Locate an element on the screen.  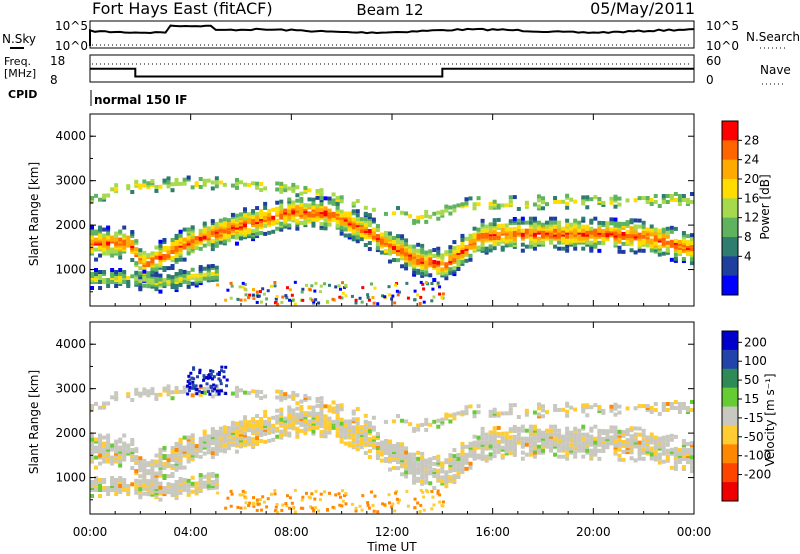
noise-panel: N.Sky 10^5 10^0 10^5 10^0 N.Search is located at coordinates (401, 36).